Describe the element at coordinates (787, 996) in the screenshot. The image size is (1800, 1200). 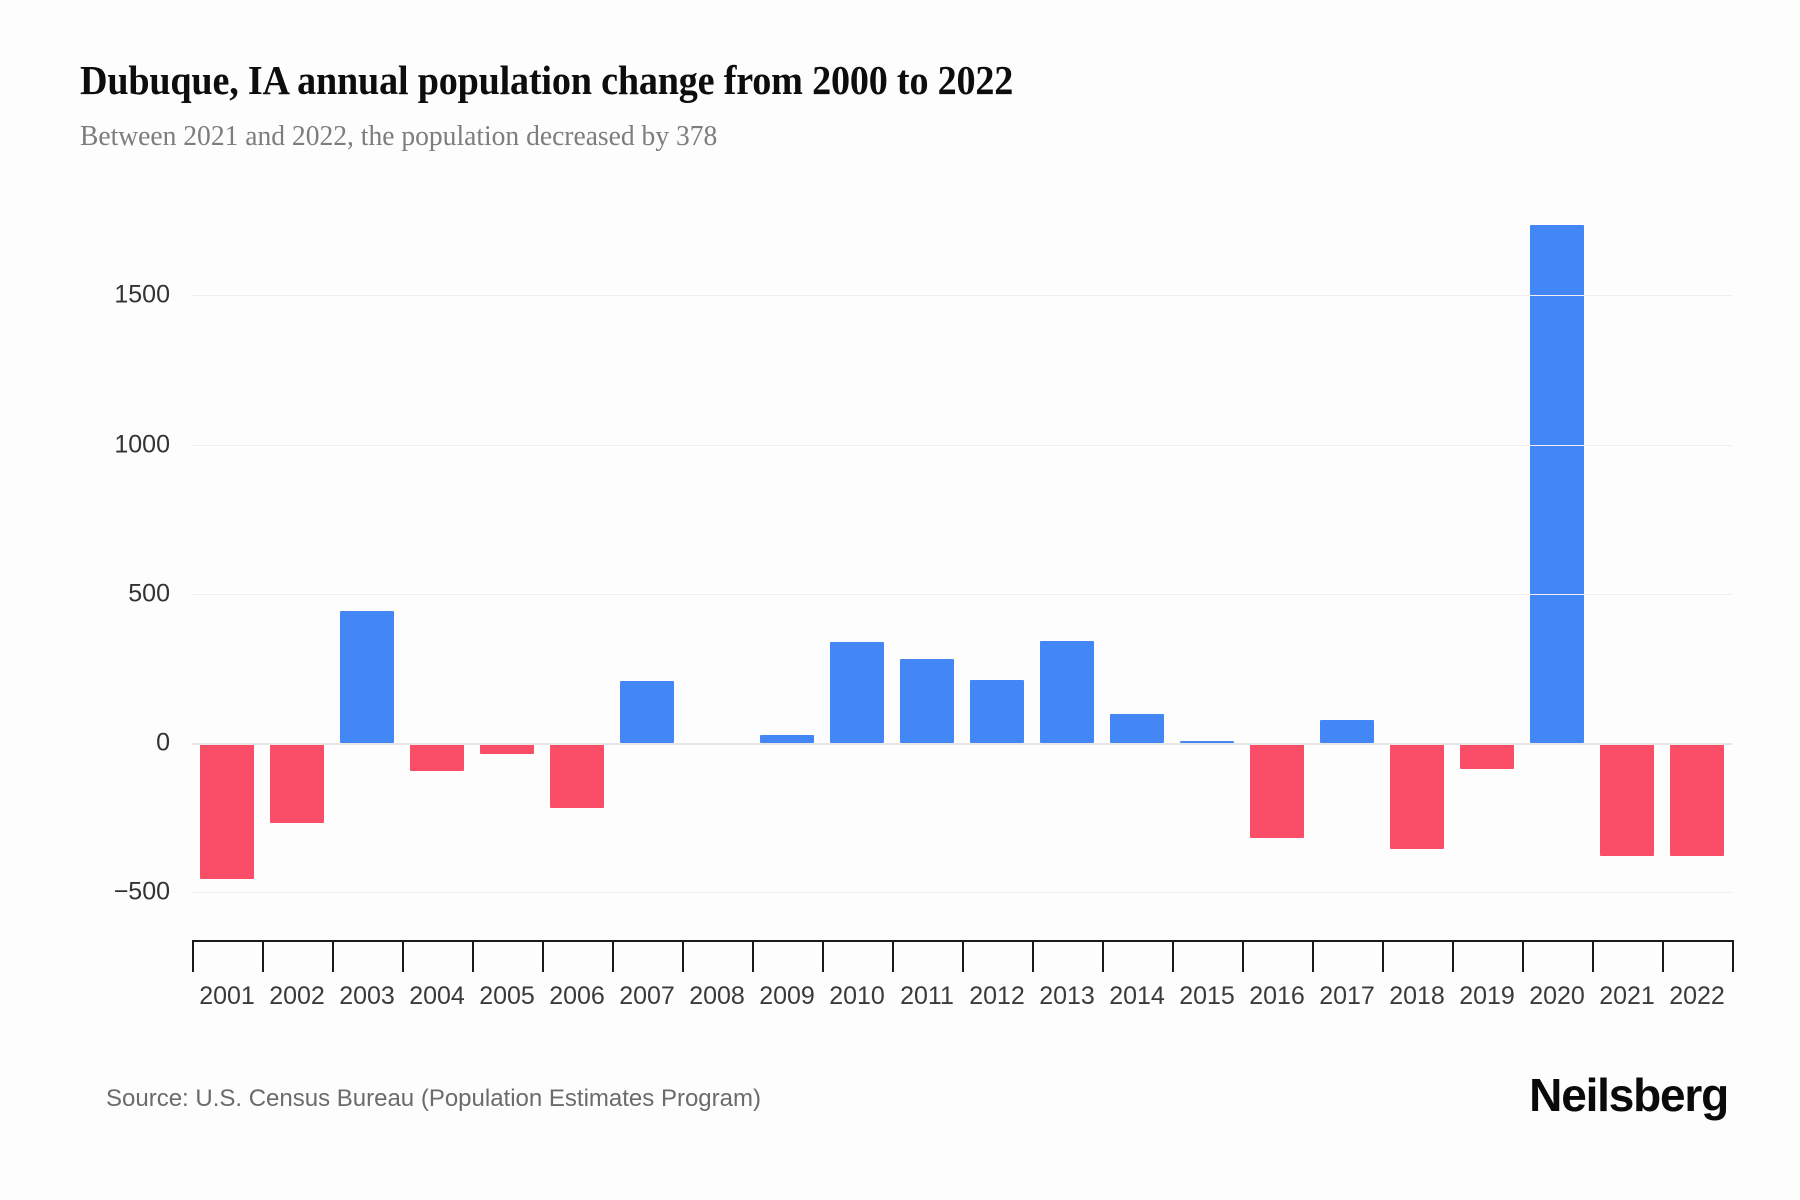
I see `x-axis-label-2009: 2009` at that location.